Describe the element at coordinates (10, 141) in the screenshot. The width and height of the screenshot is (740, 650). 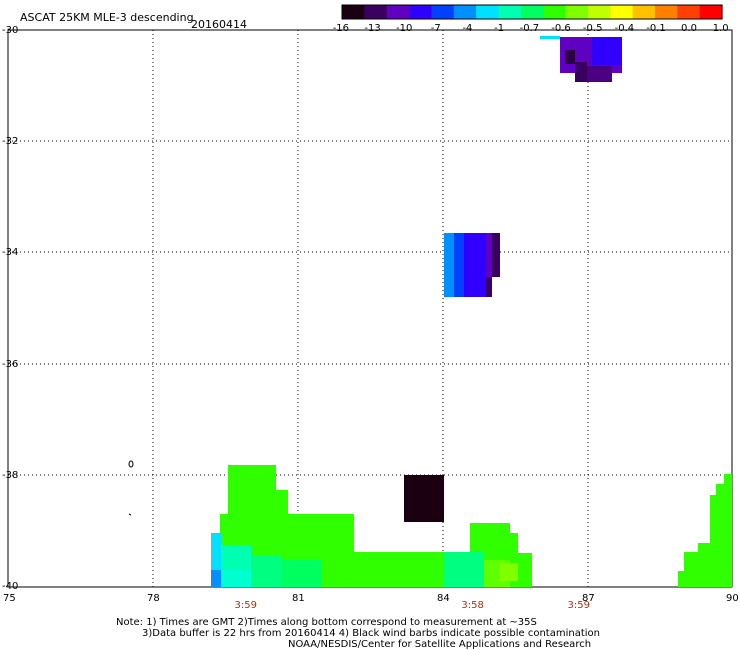
I see `y-label-32: -32` at that location.